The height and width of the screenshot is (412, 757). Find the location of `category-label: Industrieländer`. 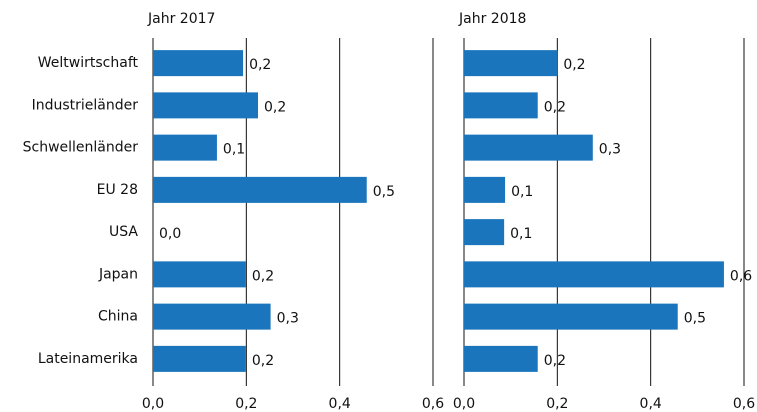

category-label: Industrieländer is located at coordinates (85, 105).